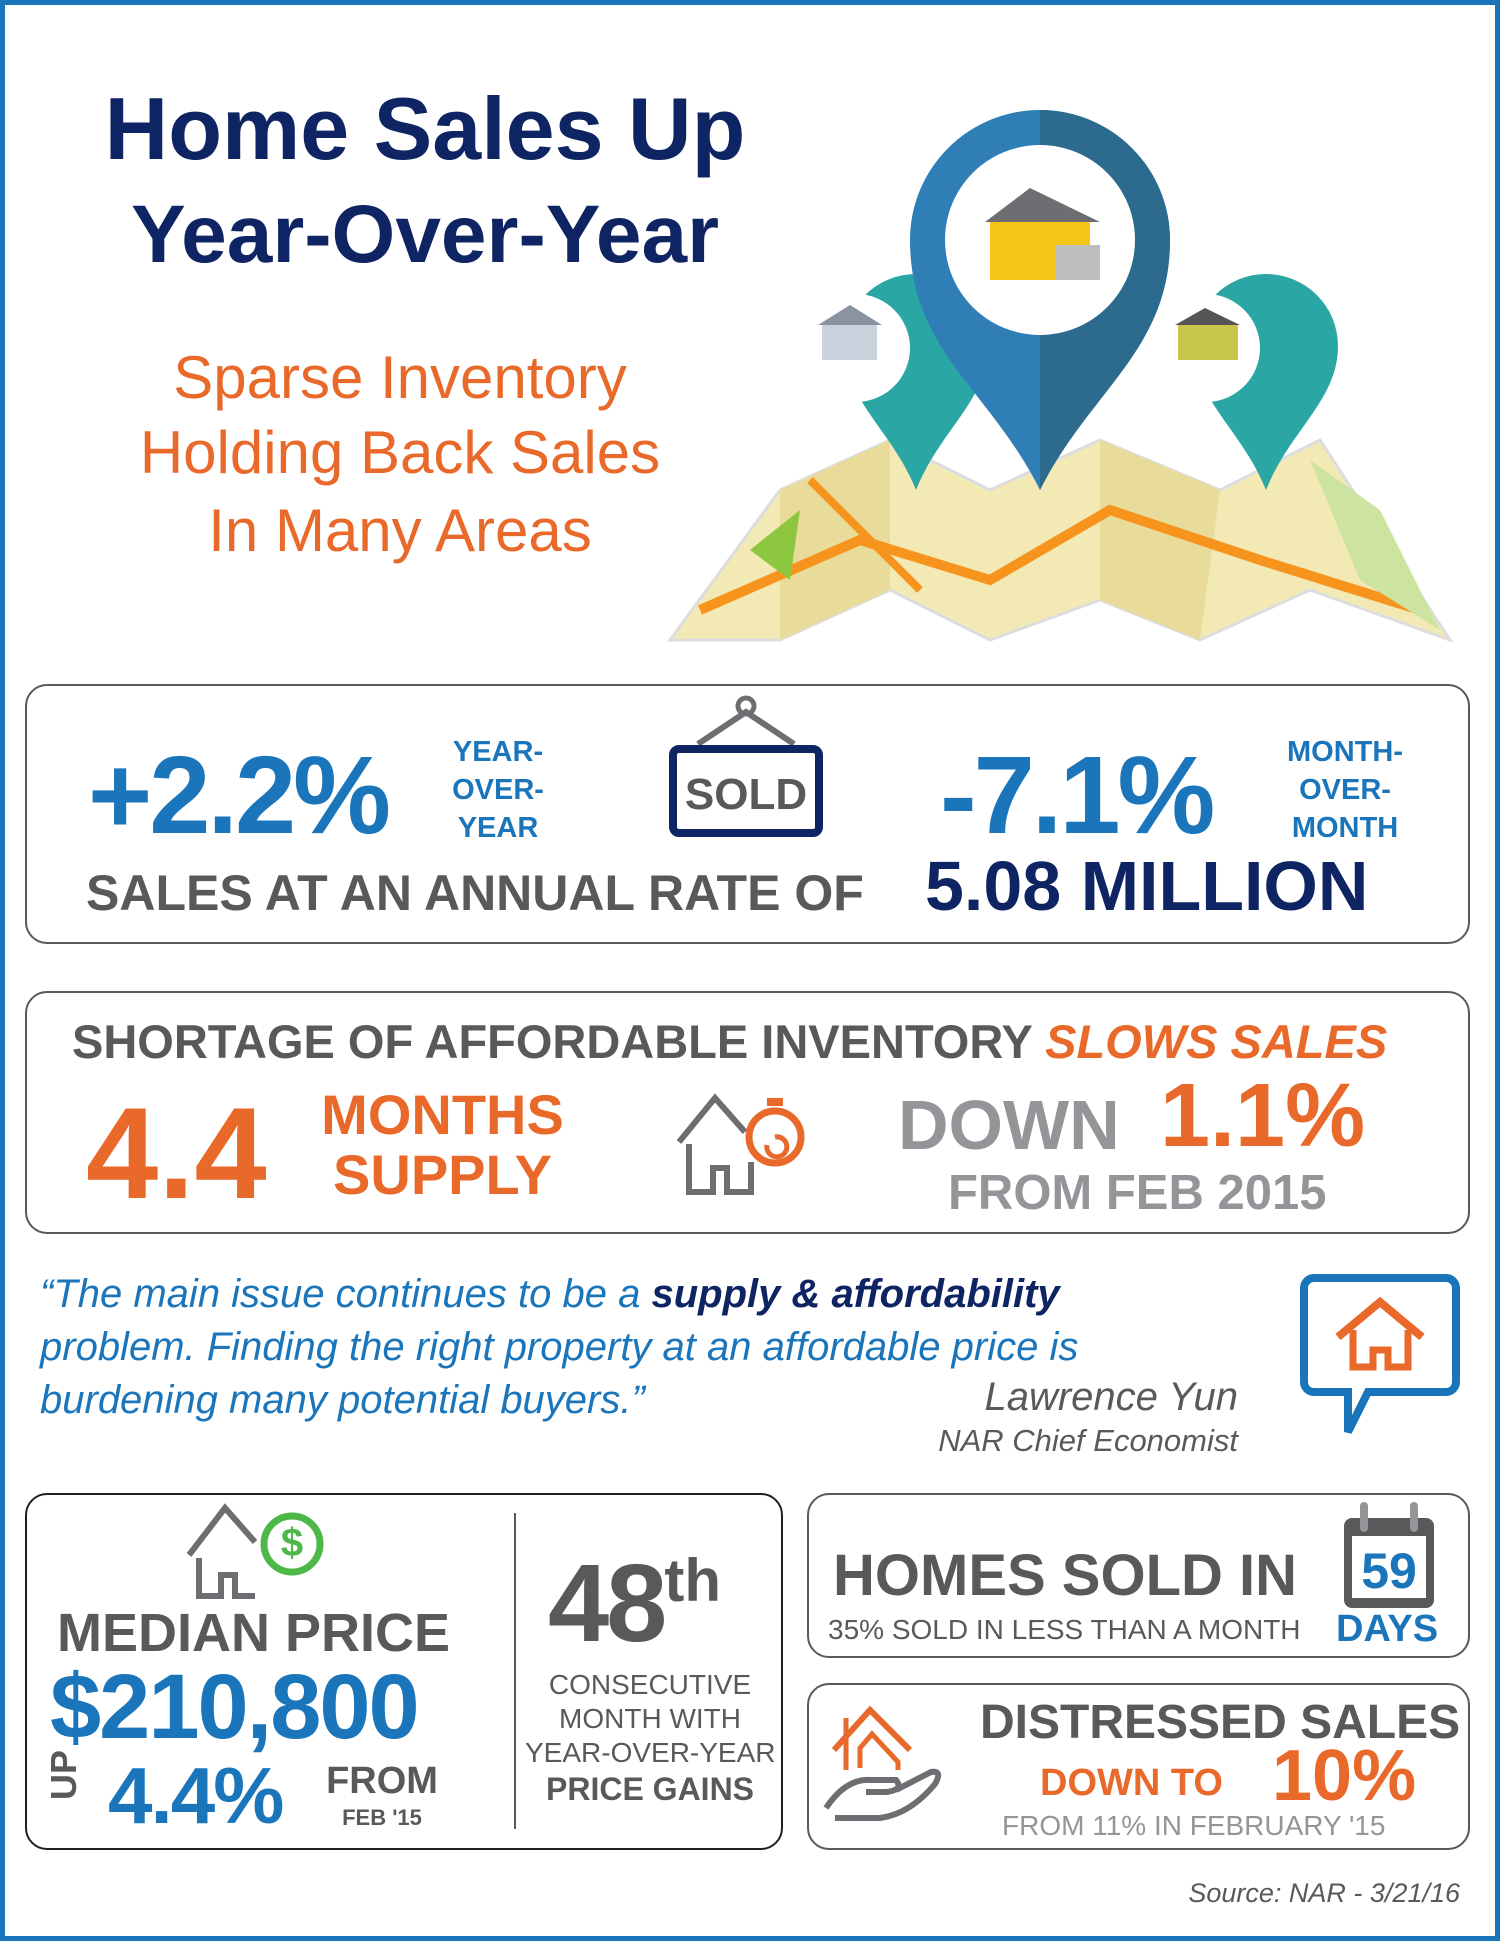 The image size is (1500, 1941). I want to click on mom-label-line: OVER-, so click(1345, 790).